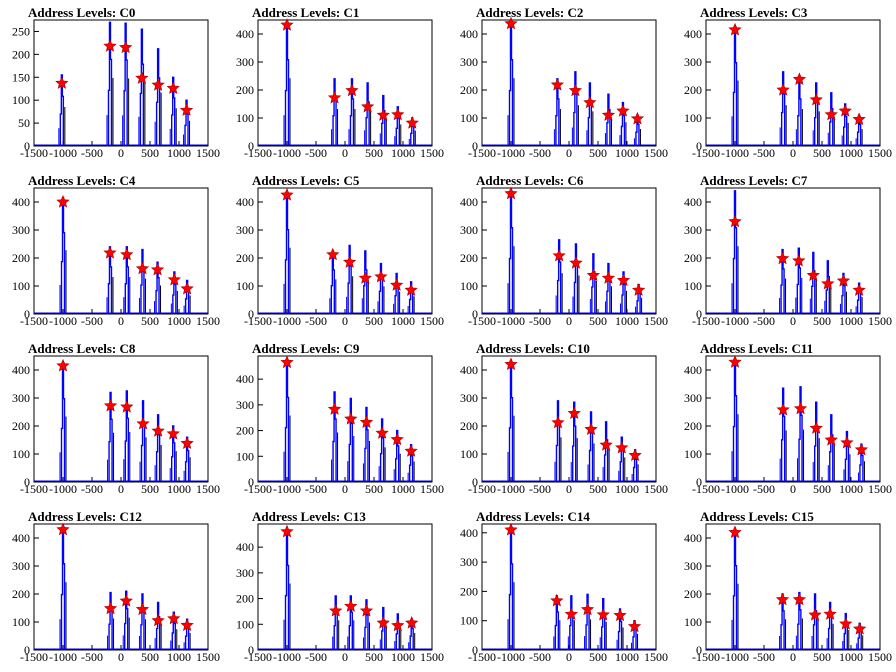 The height and width of the screenshot is (672, 896). Describe the element at coordinates (21, 31) in the screenshot. I see `y-tick-label: 250` at that location.